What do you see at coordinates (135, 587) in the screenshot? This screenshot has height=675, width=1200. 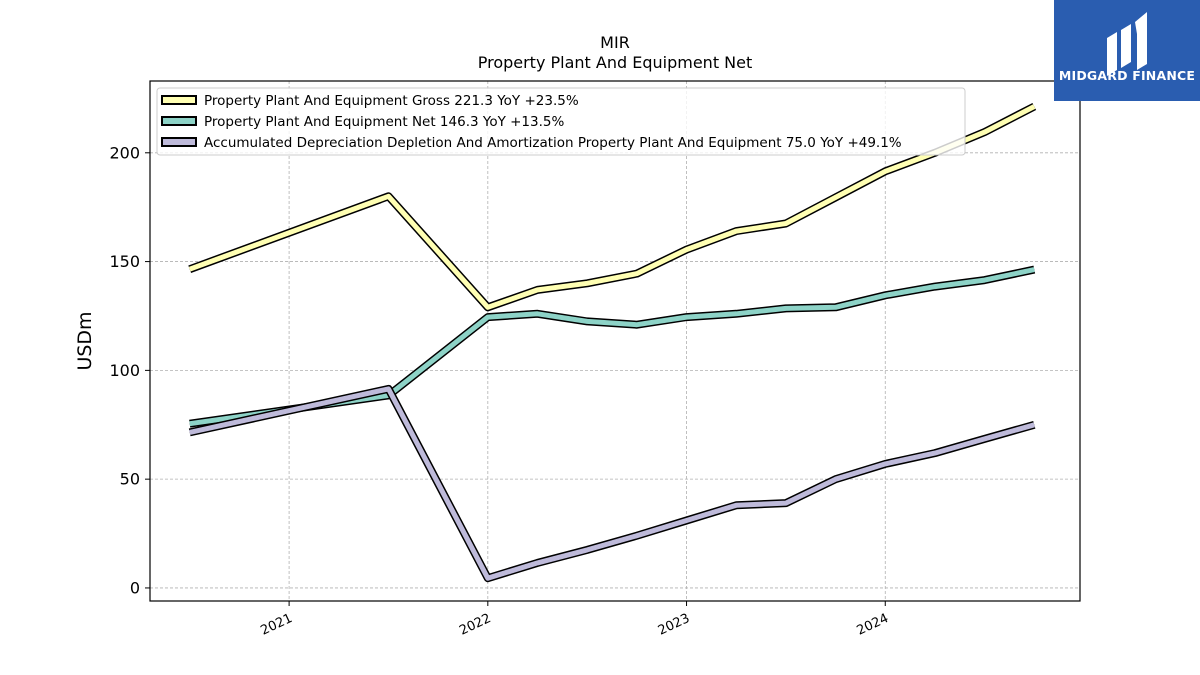 I see `y-tick-label: 0` at bounding box center [135, 587].